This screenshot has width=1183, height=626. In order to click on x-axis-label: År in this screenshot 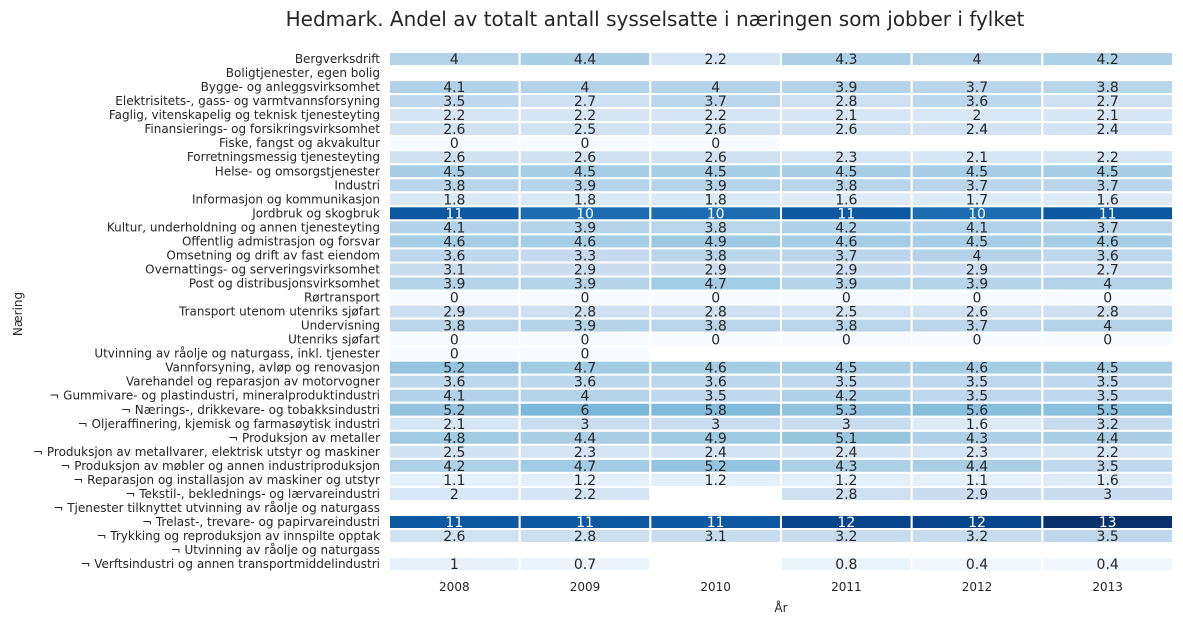, I will do `click(780, 607)`.